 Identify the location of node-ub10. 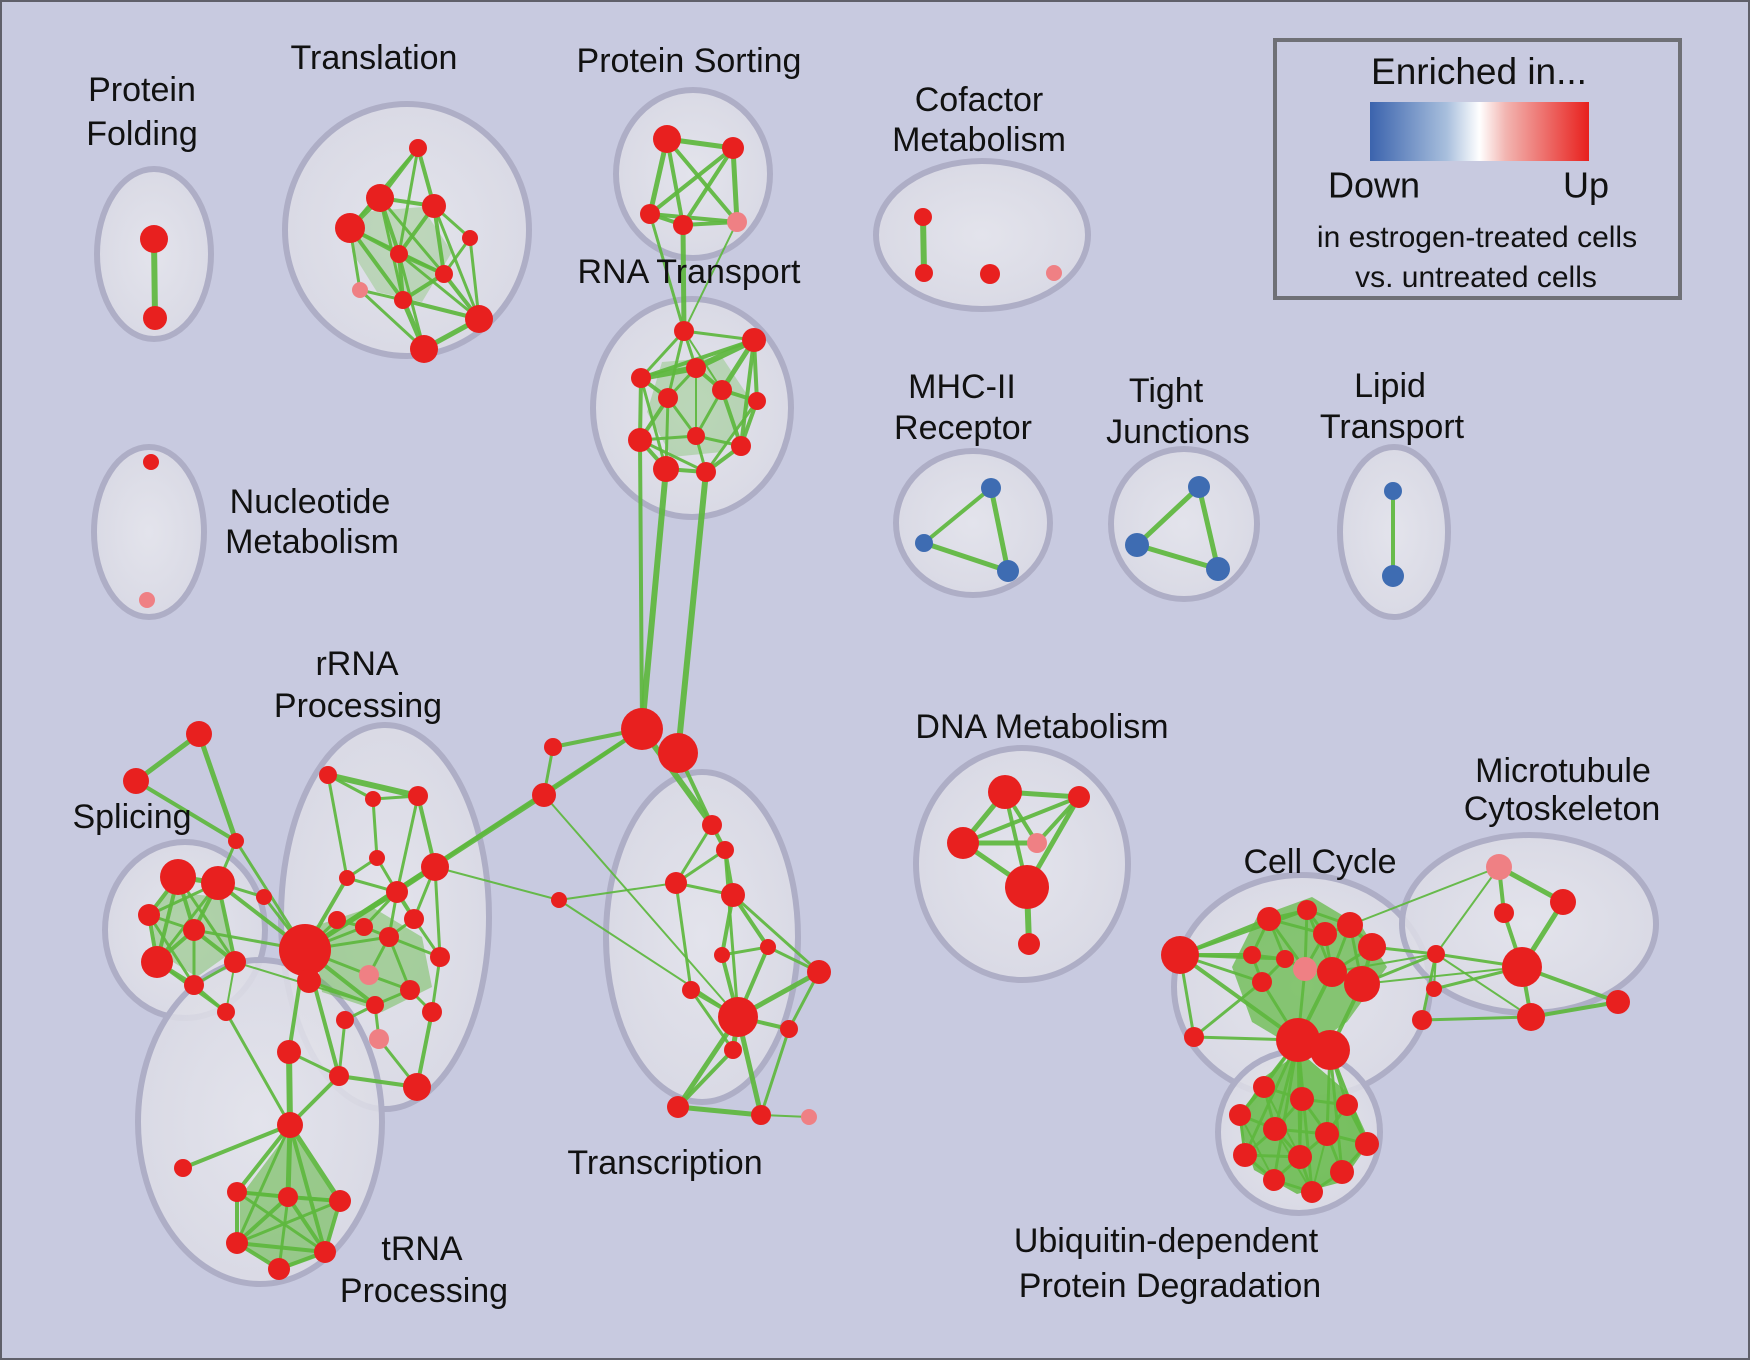
(1274, 1180).